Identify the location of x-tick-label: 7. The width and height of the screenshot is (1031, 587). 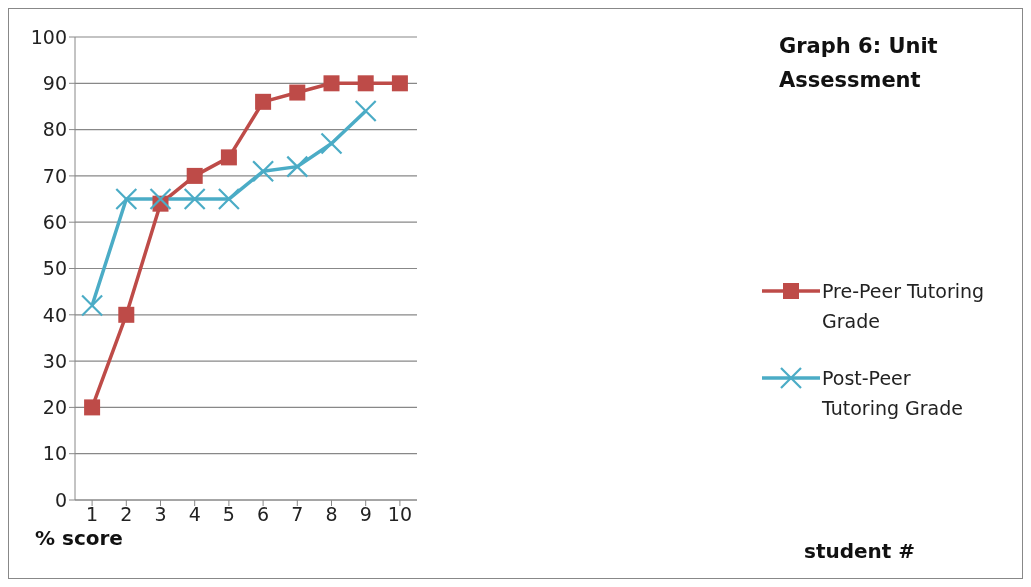
(297, 514).